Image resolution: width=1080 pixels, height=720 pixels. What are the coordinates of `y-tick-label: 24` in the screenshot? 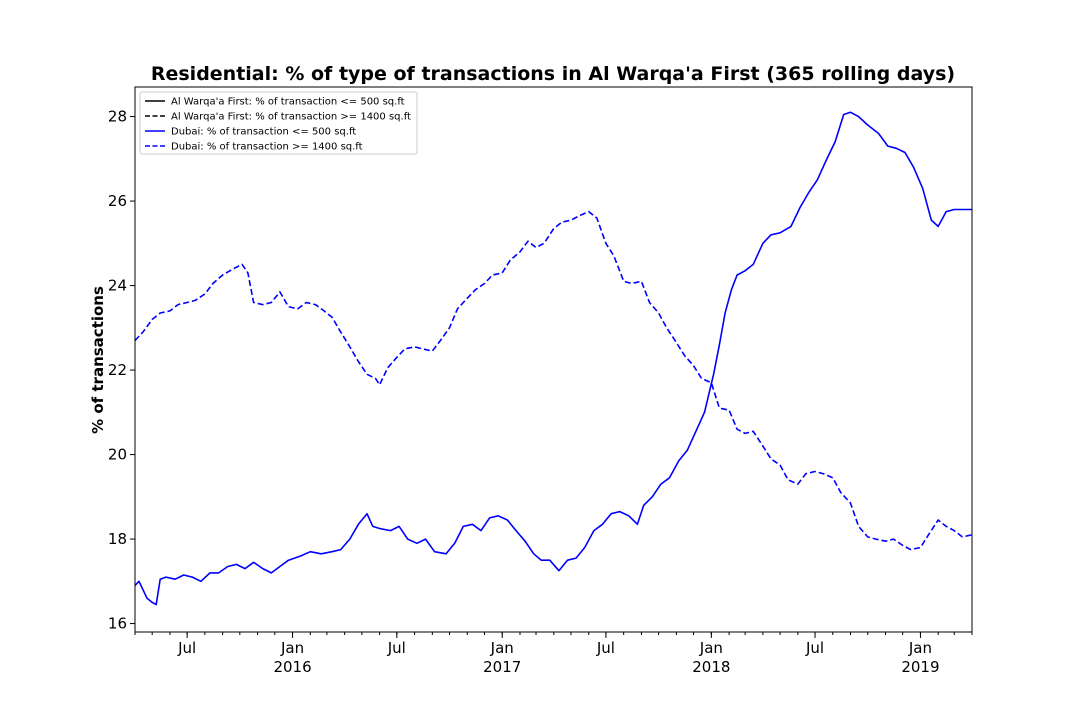 It's located at (117, 286).